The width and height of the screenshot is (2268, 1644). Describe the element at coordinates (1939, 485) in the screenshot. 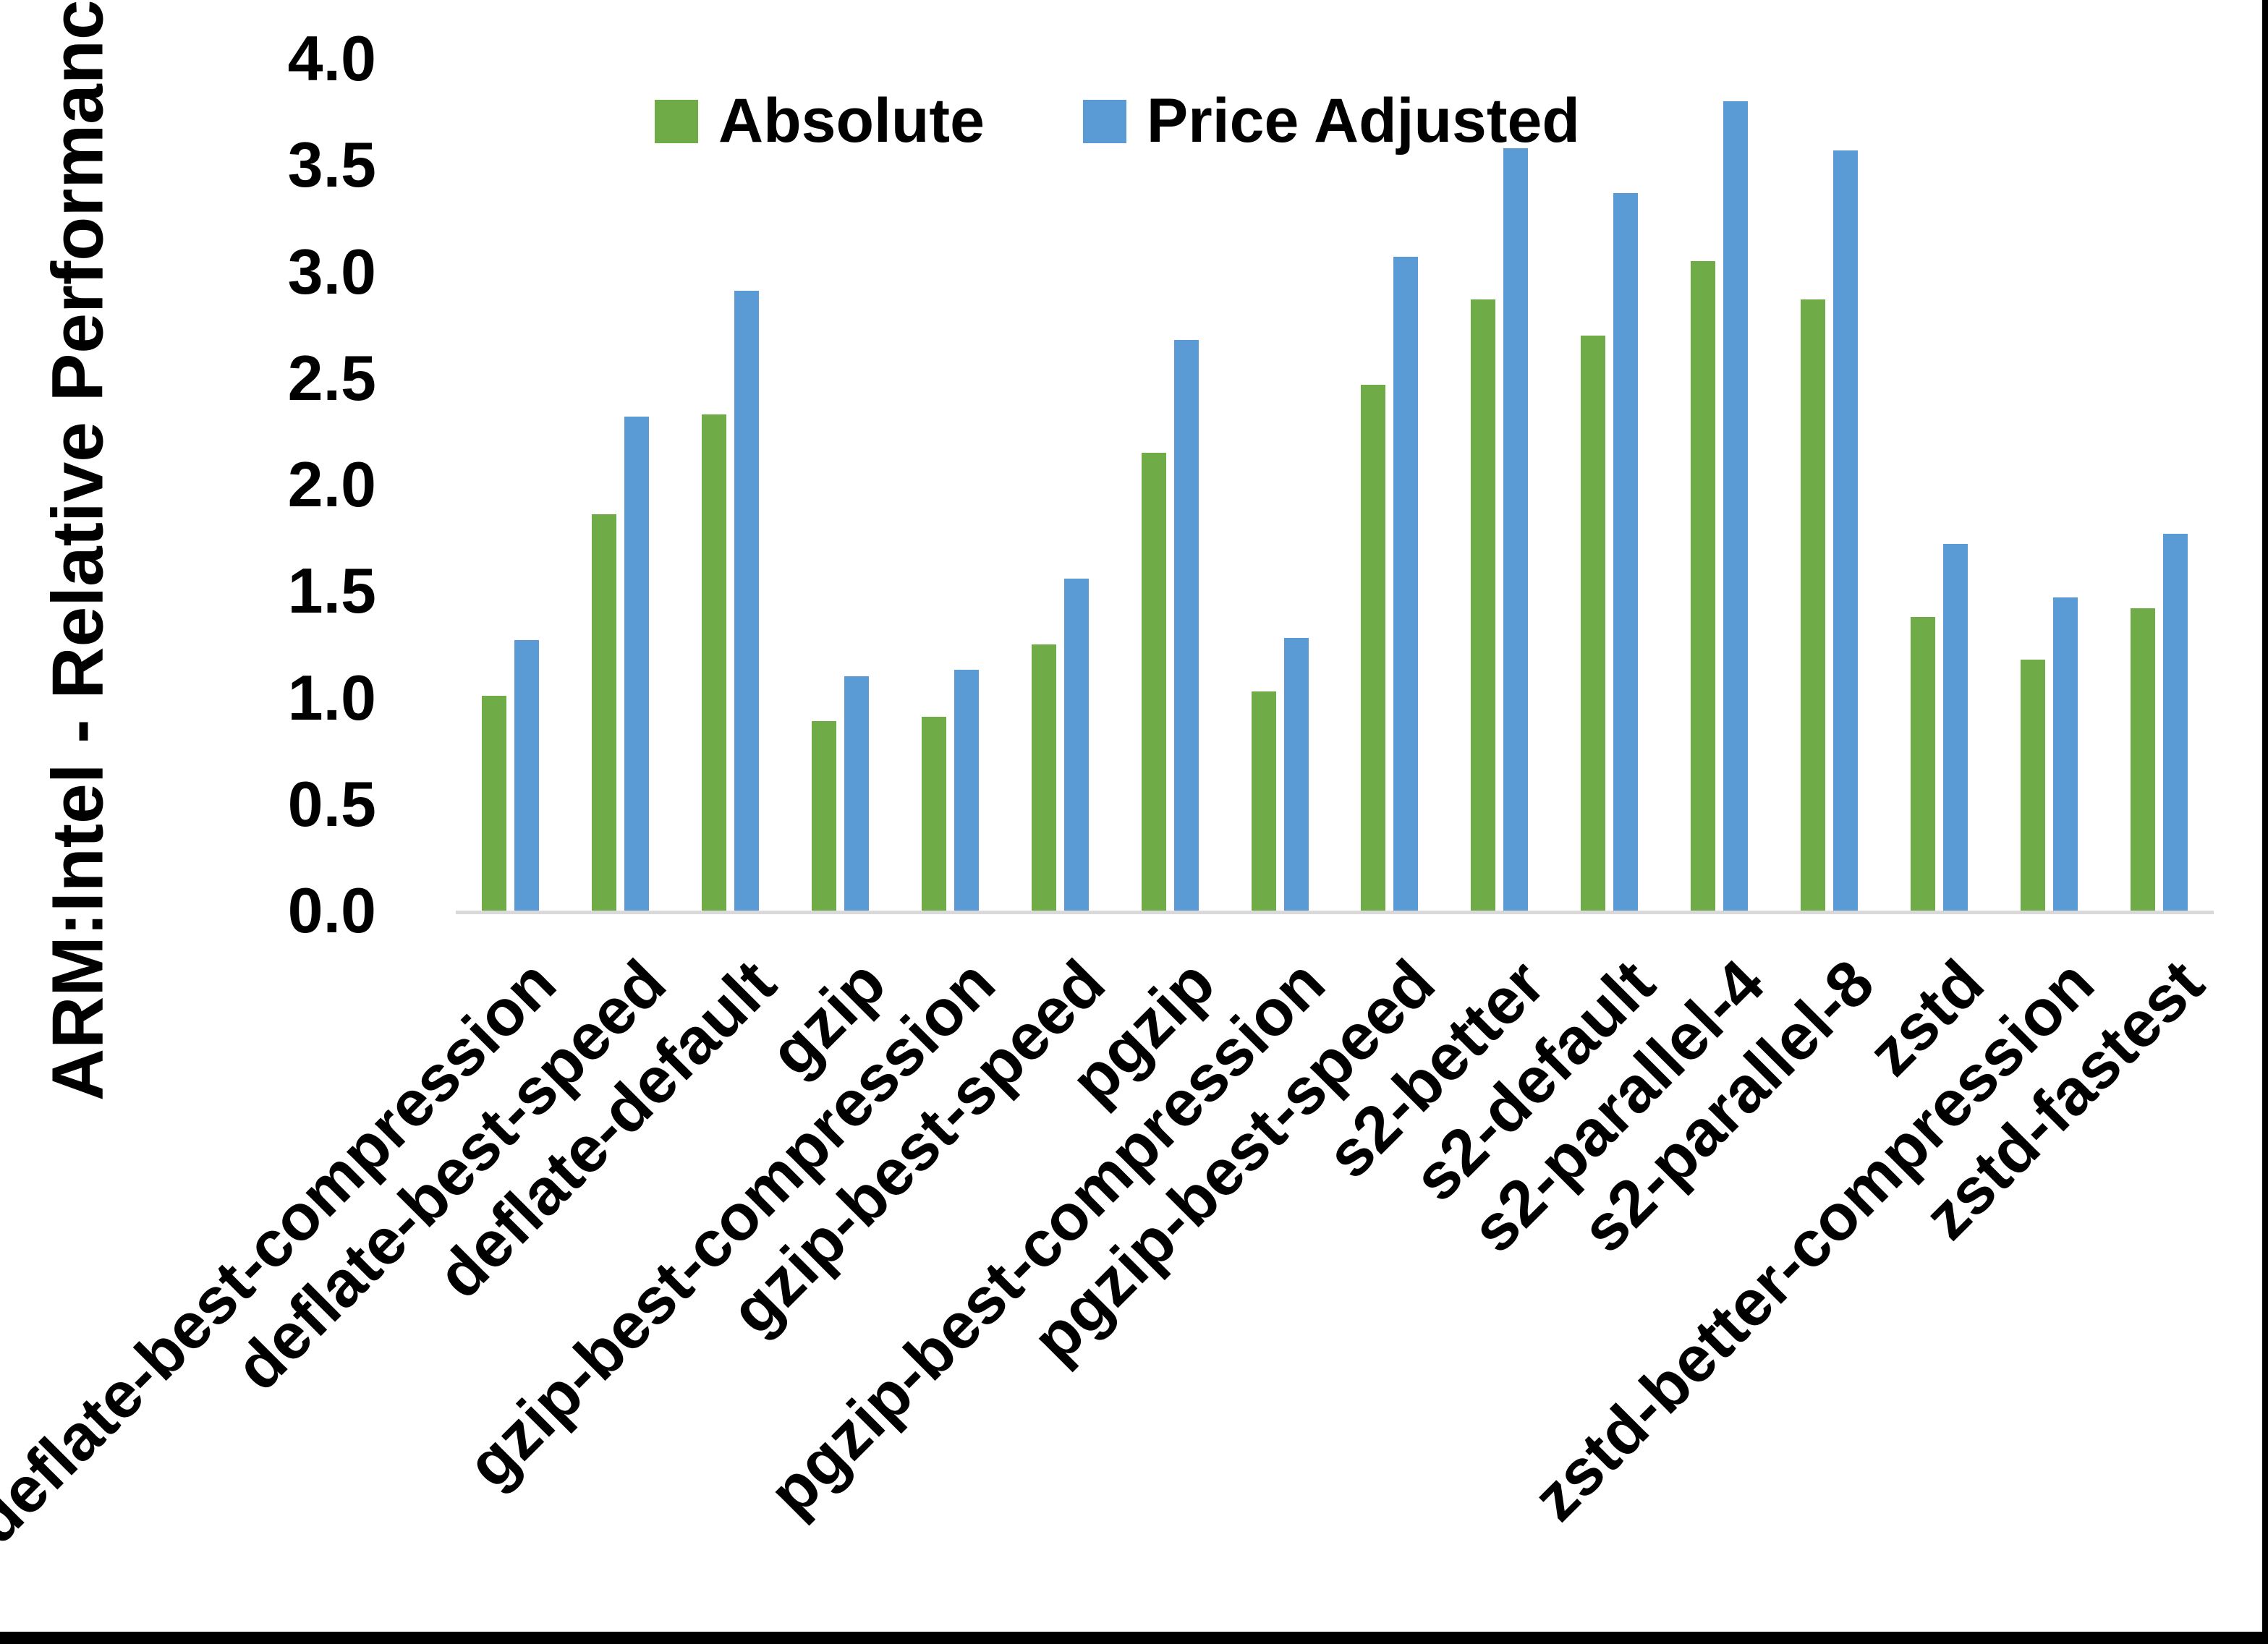

I see `bar-group-zstd` at that location.